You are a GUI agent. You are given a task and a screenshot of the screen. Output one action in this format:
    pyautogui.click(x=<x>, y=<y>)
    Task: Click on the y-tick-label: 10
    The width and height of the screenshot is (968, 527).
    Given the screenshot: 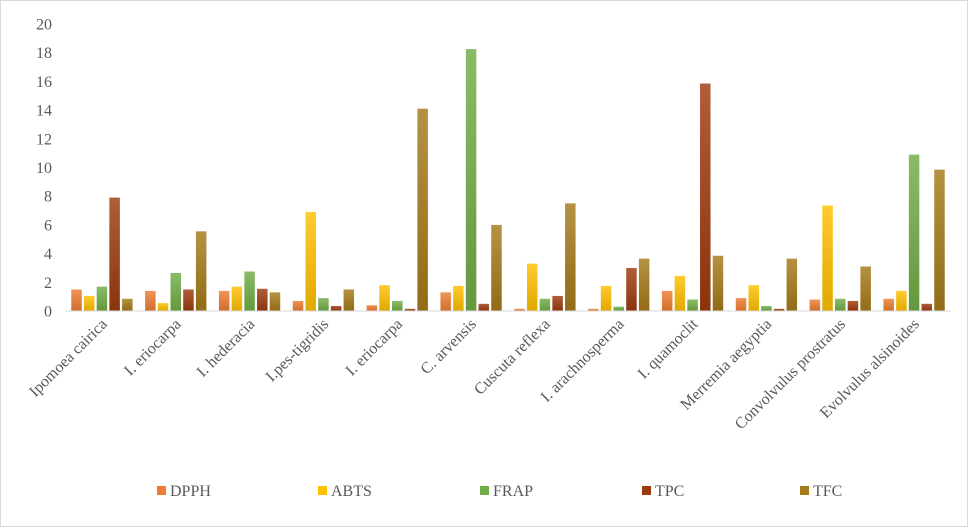 What is the action you would take?
    pyautogui.click(x=44, y=168)
    